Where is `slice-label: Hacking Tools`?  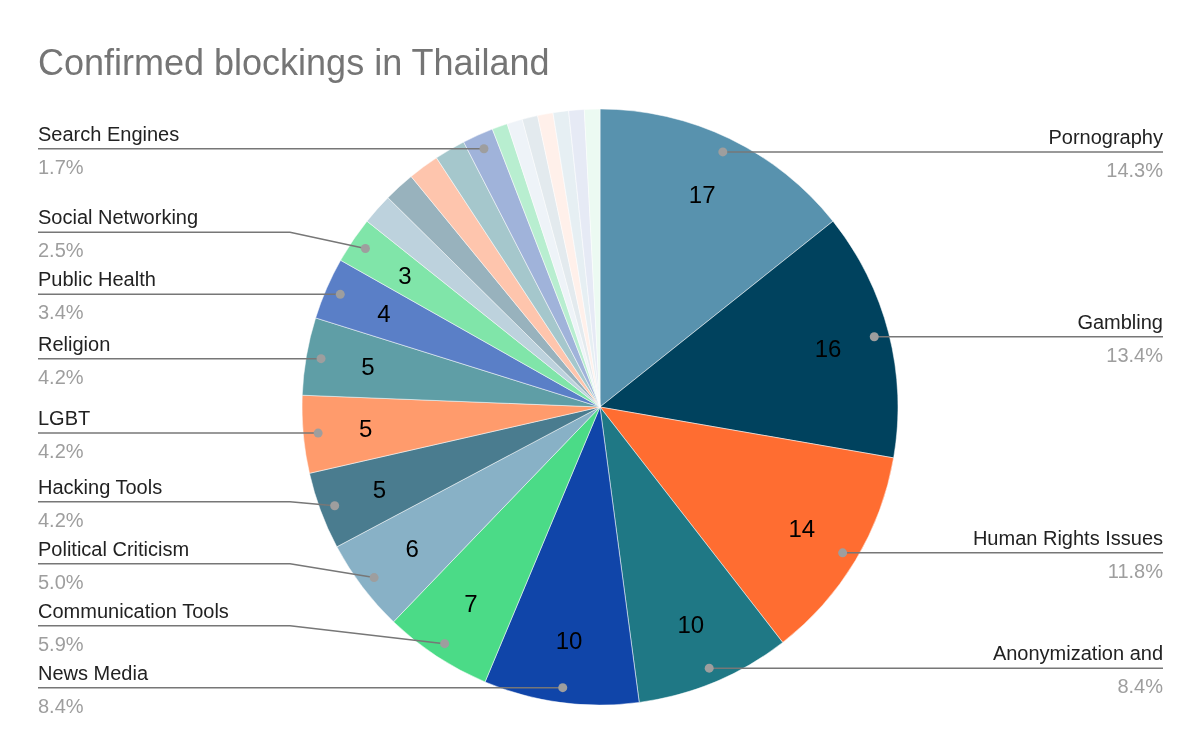 slice-label: Hacking Tools is located at coordinates (100, 486).